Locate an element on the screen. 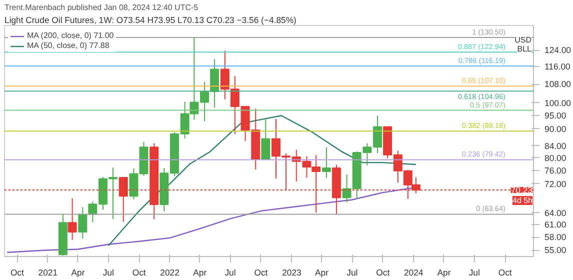 The height and width of the screenshot is (280, 573). y-tick-label: 80.00 is located at coordinates (555, 157).